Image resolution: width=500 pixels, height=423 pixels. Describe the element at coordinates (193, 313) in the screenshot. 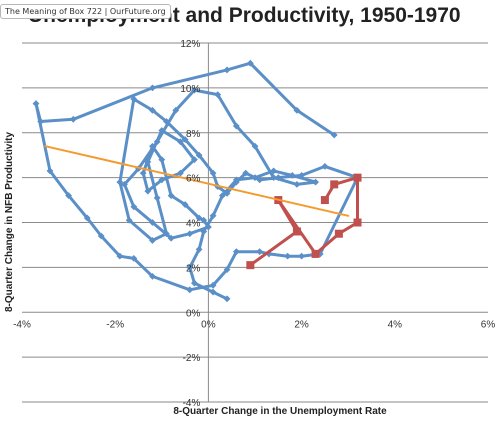

I see `y-tick-label: 0%` at that location.